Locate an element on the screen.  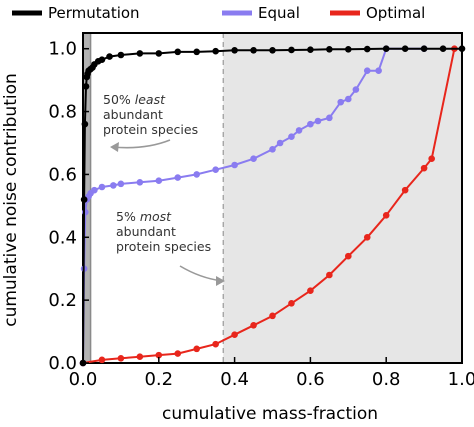
y-tick-label: 0.0 is located at coordinates (62, 363).